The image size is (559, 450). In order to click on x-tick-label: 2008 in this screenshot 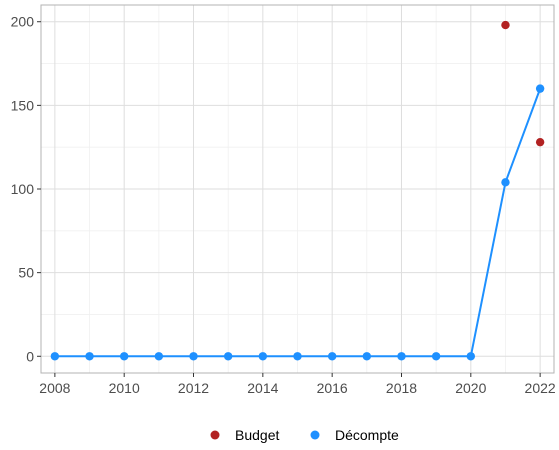, I will do `click(54, 388)`.